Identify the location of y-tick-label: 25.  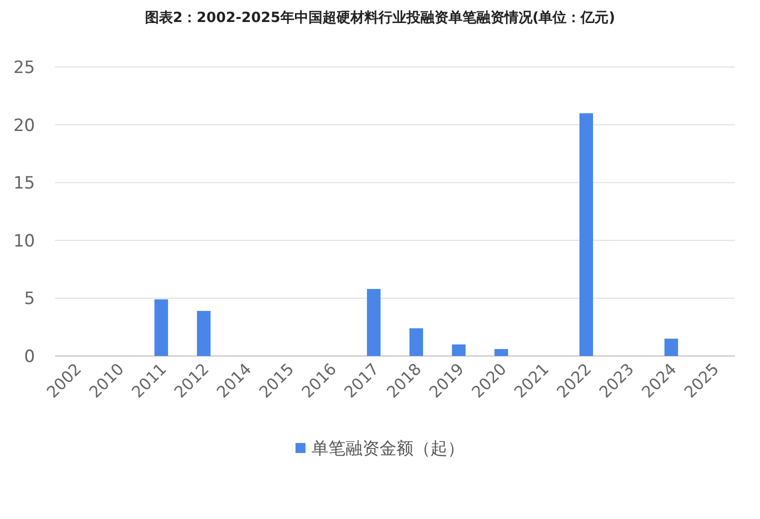
(24, 68).